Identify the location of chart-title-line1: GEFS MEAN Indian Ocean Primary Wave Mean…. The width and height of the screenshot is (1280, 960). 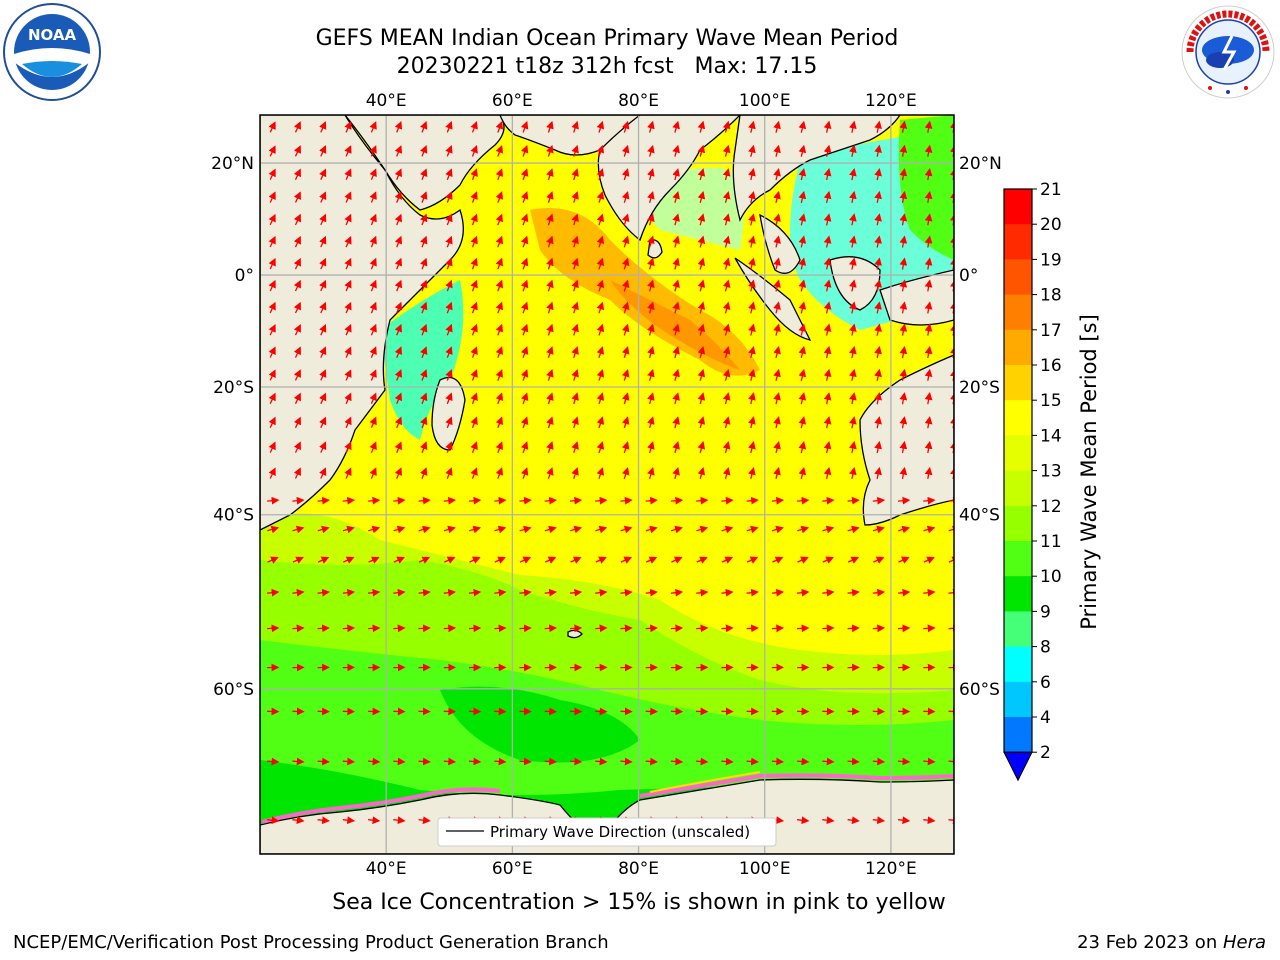
(607, 38).